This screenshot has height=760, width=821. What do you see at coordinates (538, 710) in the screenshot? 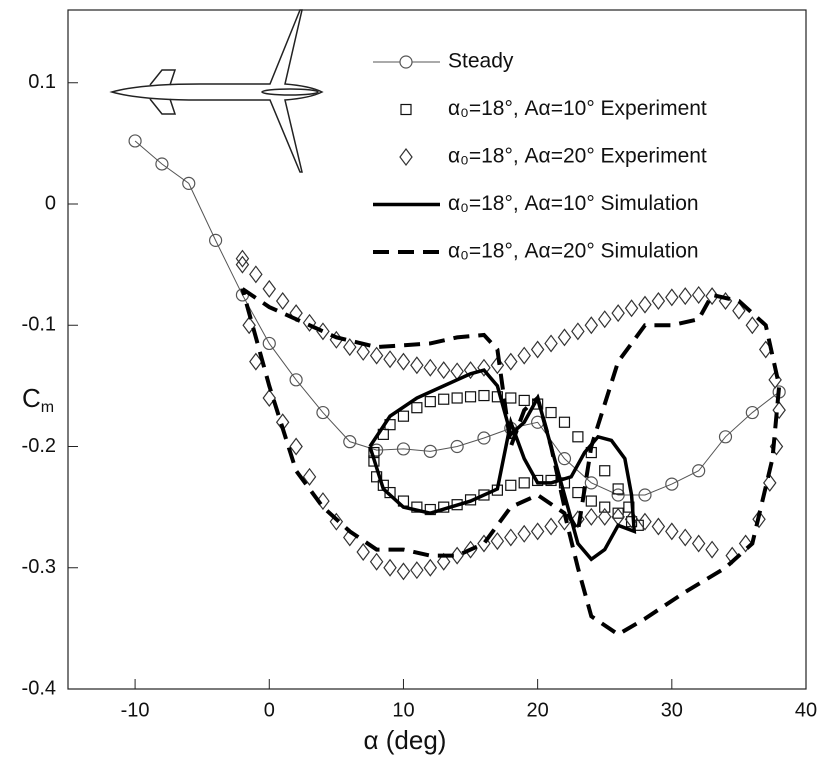
I see `x-tick-label: 20` at bounding box center [538, 710].